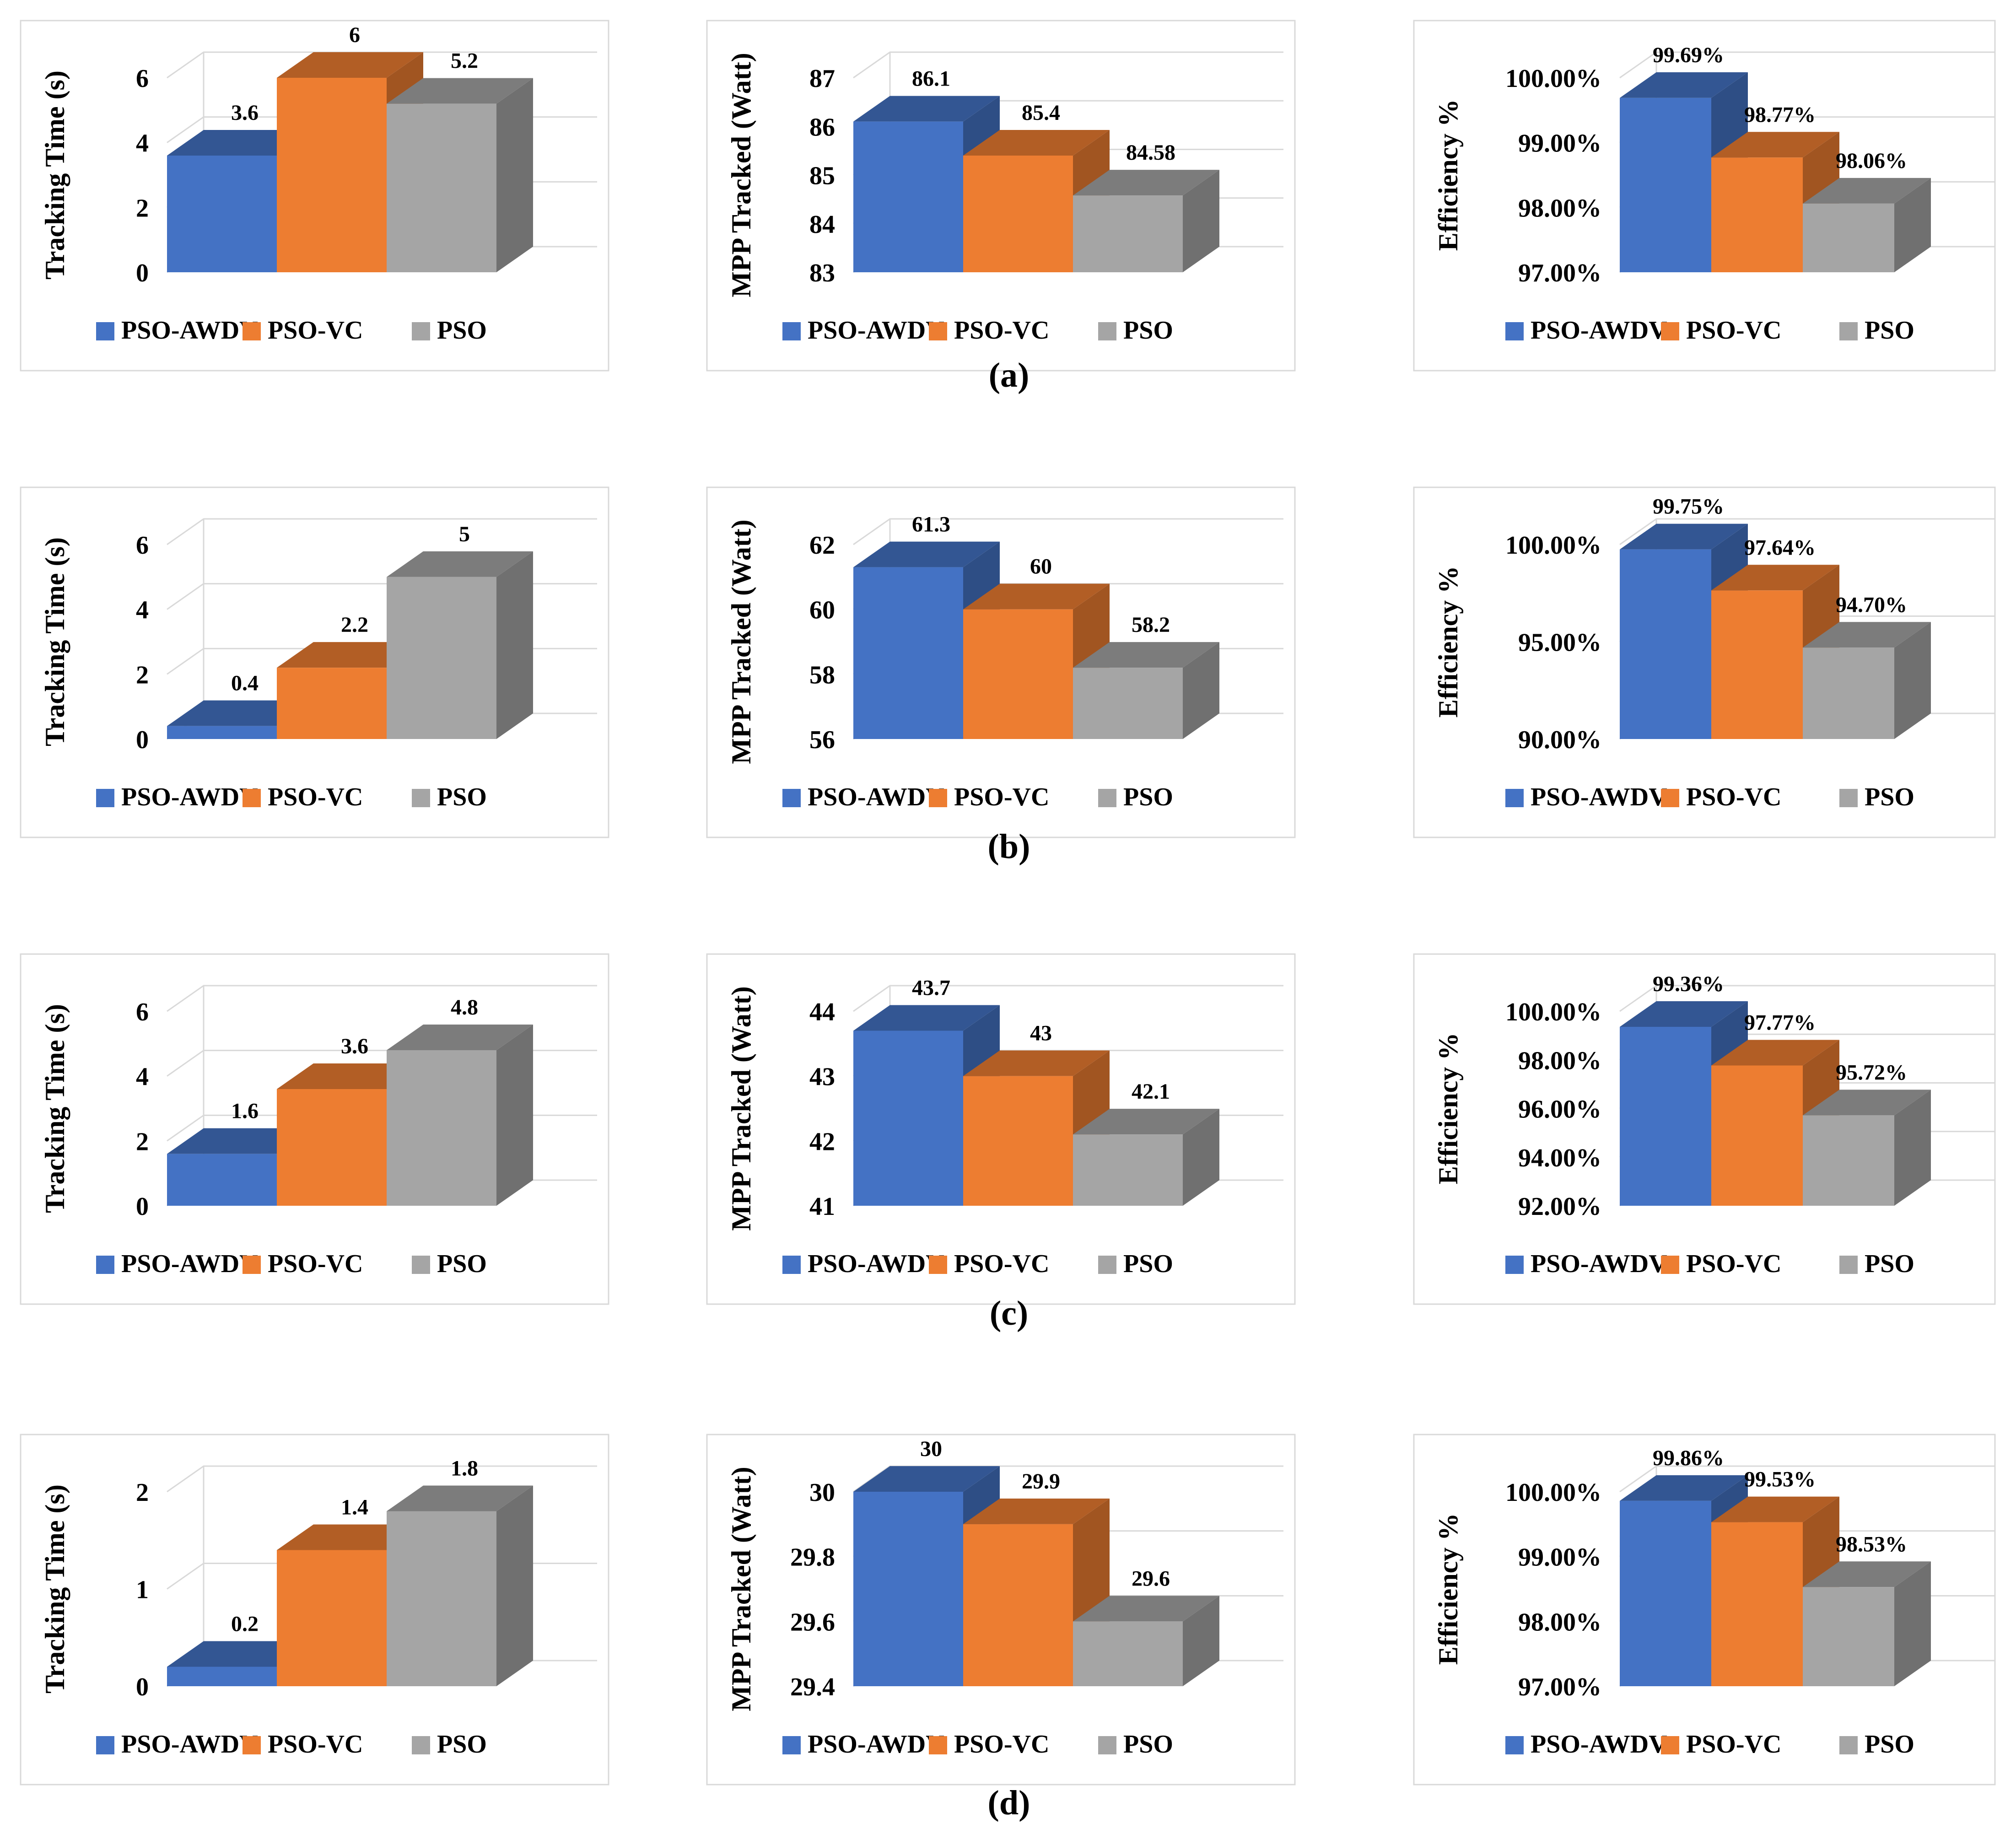  I want to click on bar-pso-vc, so click(1036, 201).